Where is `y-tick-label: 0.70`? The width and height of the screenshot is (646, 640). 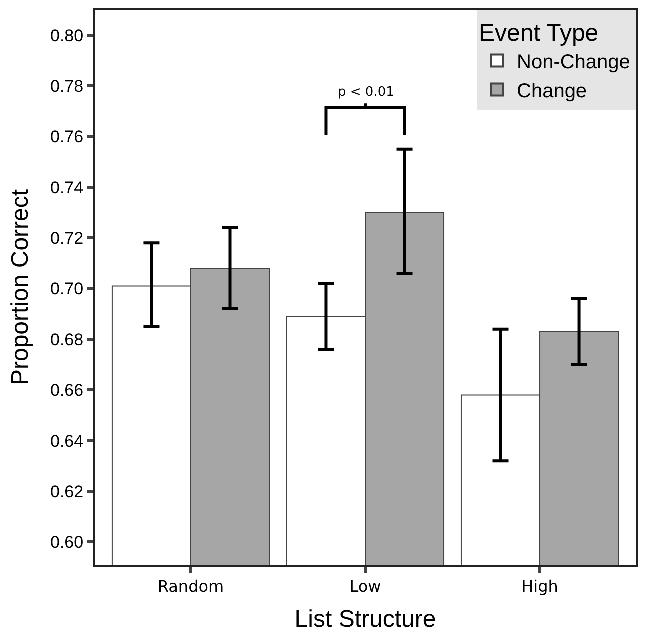
y-tick-label: 0.70 is located at coordinates (67, 289).